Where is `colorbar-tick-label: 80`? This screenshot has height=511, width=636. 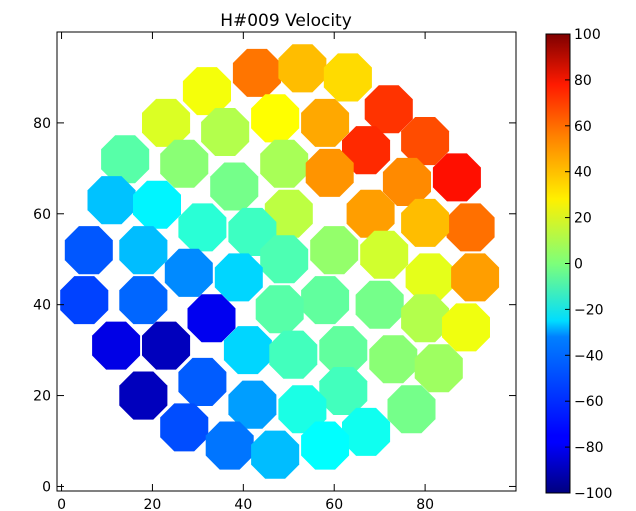 colorbar-tick-label: 80 is located at coordinates (583, 81).